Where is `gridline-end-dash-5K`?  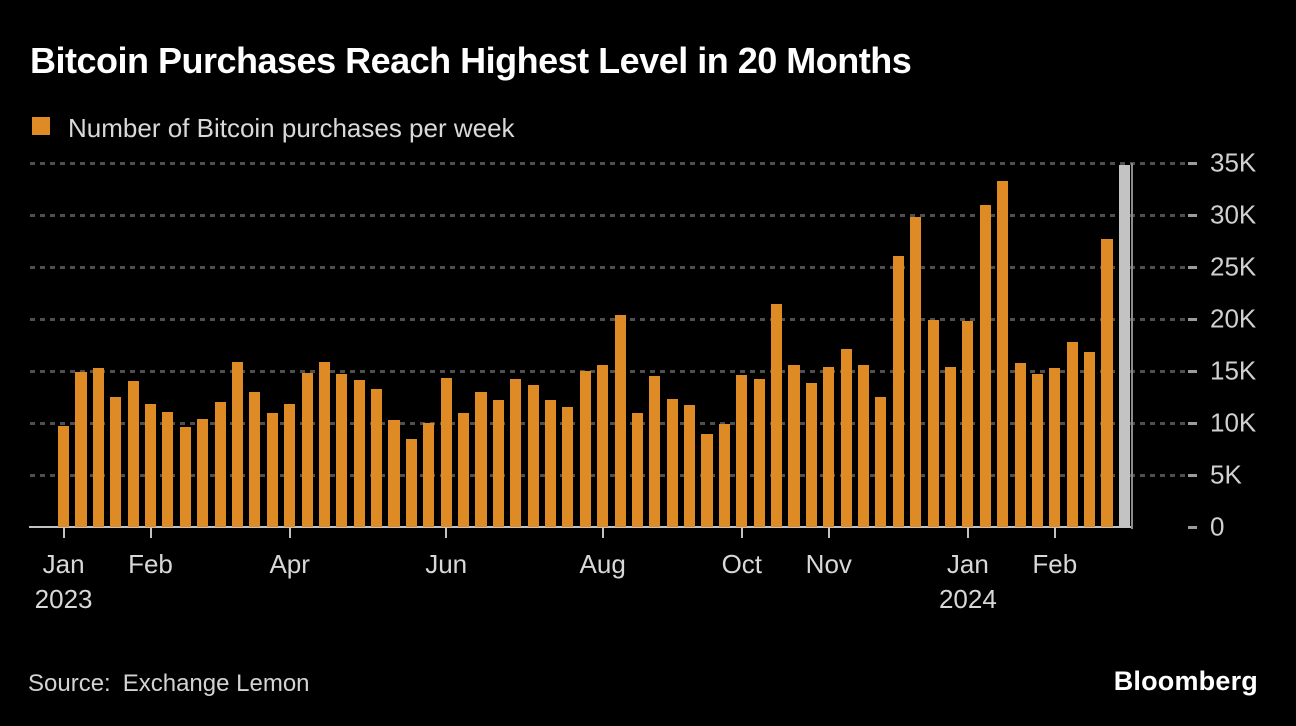
gridline-end-dash-5K is located at coordinates (1192, 475).